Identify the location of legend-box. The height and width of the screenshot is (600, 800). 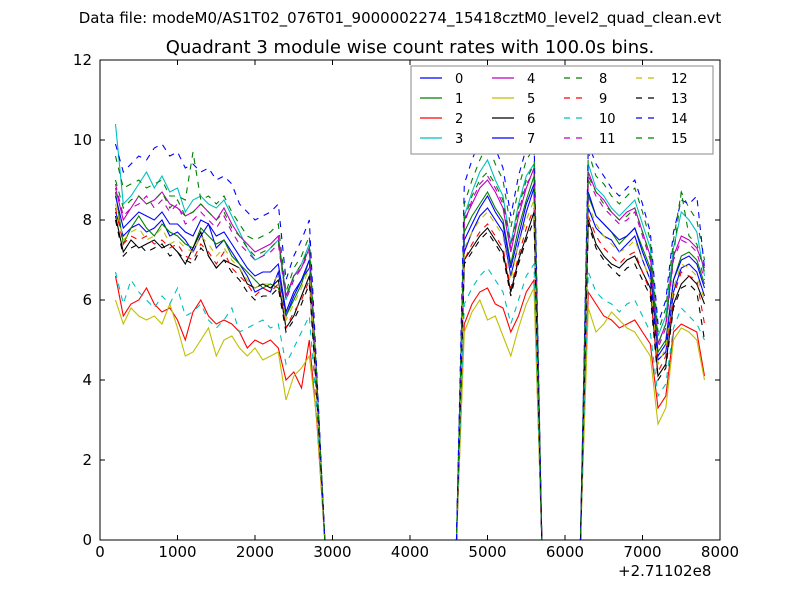
(562, 110).